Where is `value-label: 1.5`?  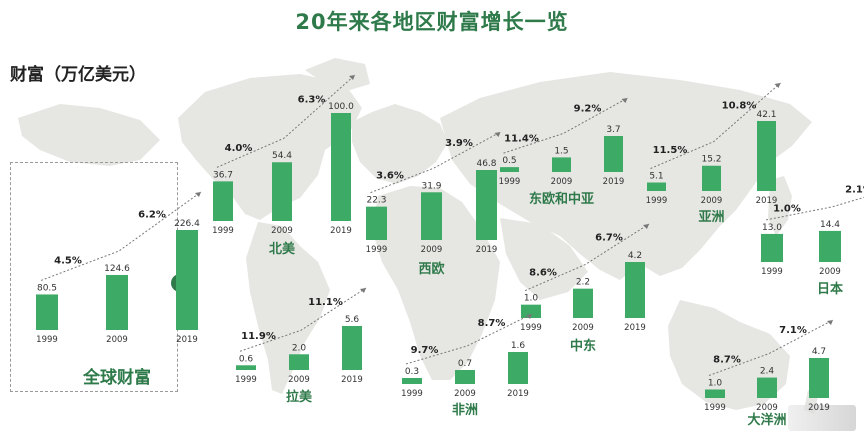
value-label: 1.5 is located at coordinates (561, 151).